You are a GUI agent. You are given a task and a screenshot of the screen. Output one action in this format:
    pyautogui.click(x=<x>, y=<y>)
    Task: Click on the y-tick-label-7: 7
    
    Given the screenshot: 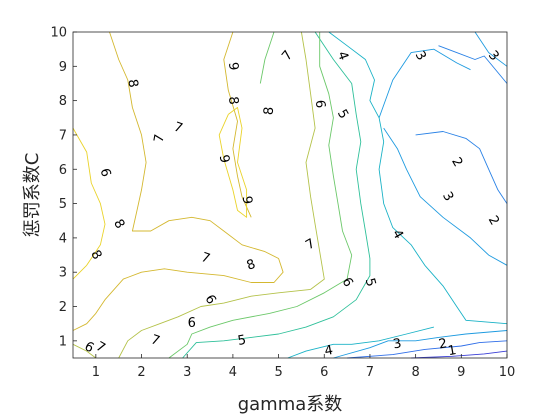 What is the action you would take?
    pyautogui.click(x=63, y=135)
    